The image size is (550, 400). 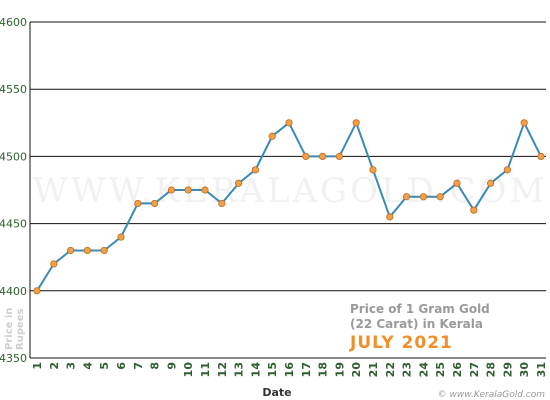 What do you see at coordinates (13, 156) in the screenshot?
I see `y-tick-label: 4500` at bounding box center [13, 156].